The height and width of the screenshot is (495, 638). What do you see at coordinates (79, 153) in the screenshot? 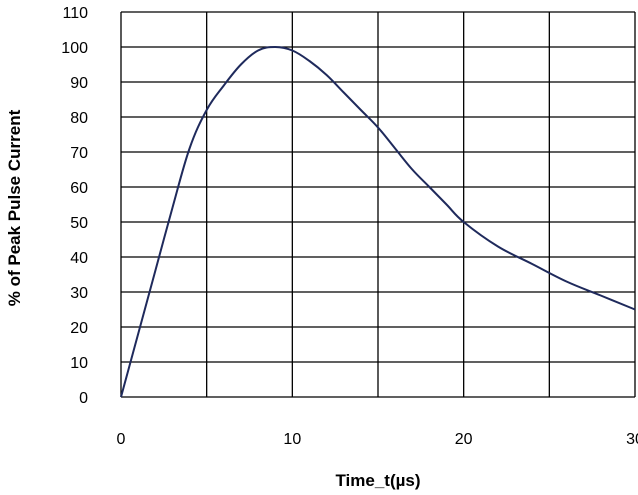
I see `y-tick-label: 70` at bounding box center [79, 153].